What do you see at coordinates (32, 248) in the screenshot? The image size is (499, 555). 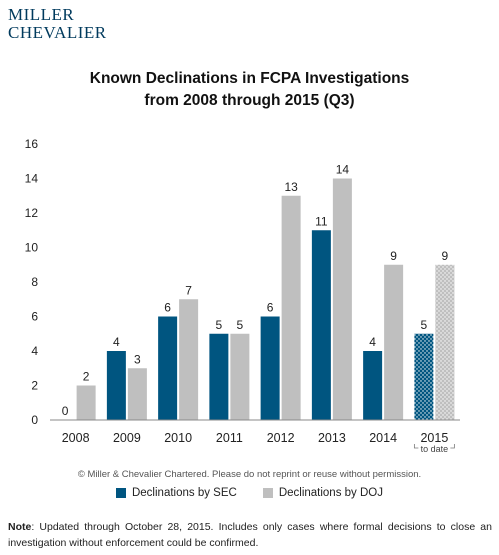 I see `y-tick-label-10: 10` at bounding box center [32, 248].